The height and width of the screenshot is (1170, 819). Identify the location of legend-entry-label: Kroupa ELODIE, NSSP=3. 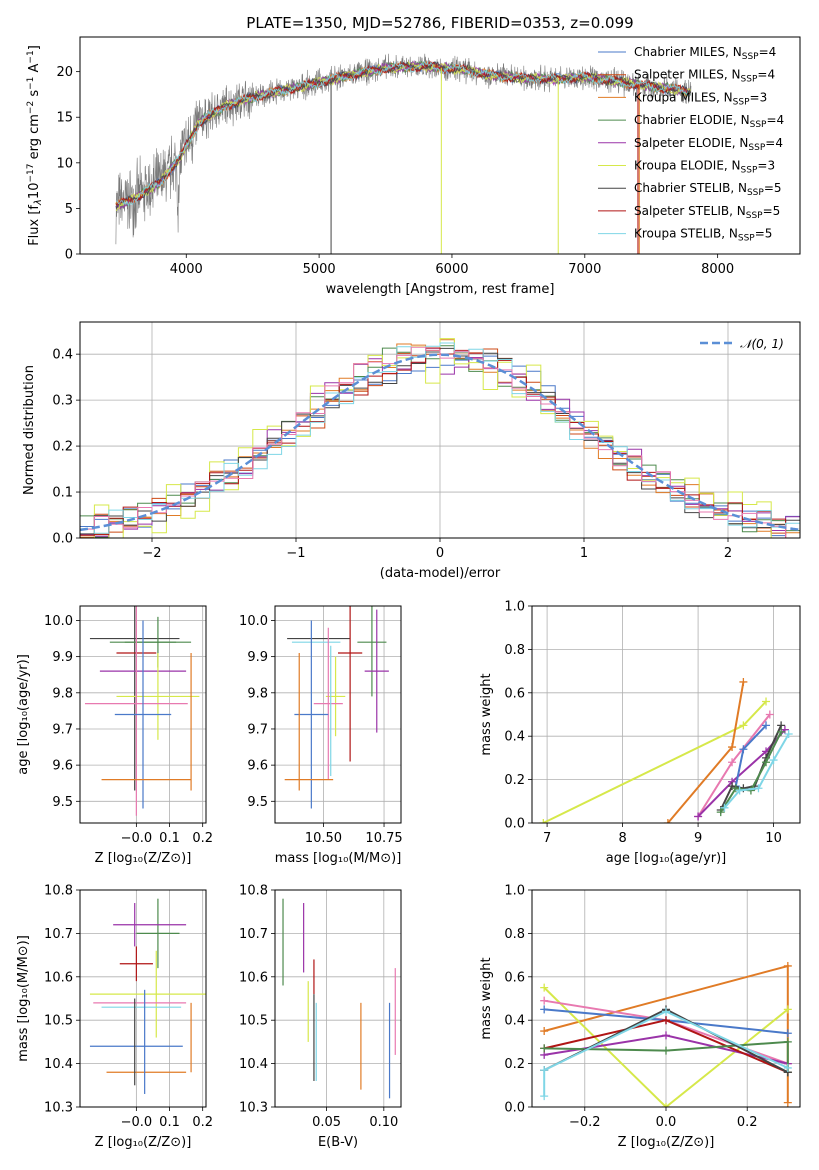
(704, 167).